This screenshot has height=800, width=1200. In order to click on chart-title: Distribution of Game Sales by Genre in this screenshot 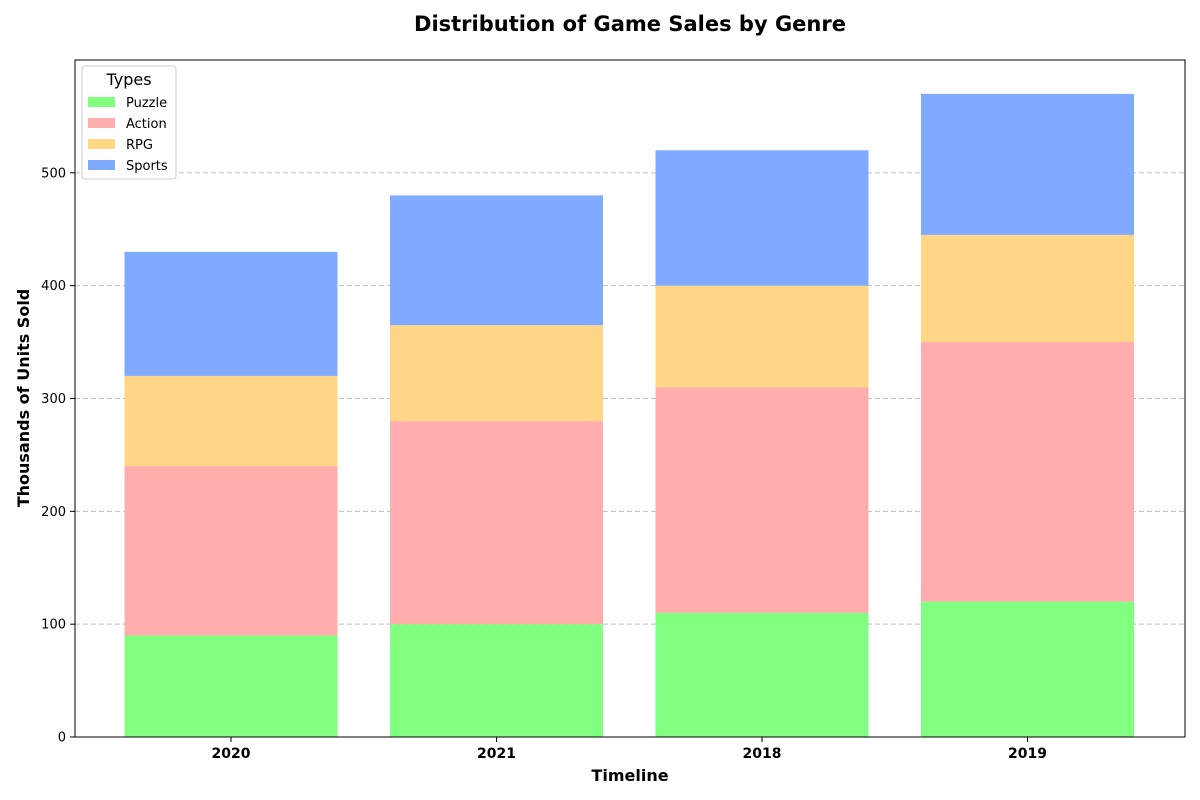, I will do `click(630, 24)`.